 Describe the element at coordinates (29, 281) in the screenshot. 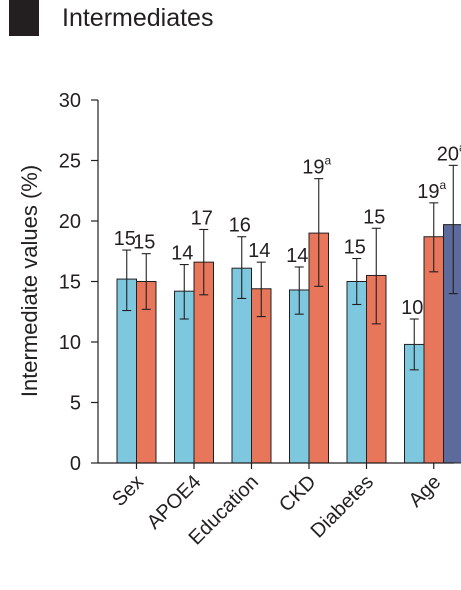

I see `y-axis-label: Intermediate values (%)` at that location.